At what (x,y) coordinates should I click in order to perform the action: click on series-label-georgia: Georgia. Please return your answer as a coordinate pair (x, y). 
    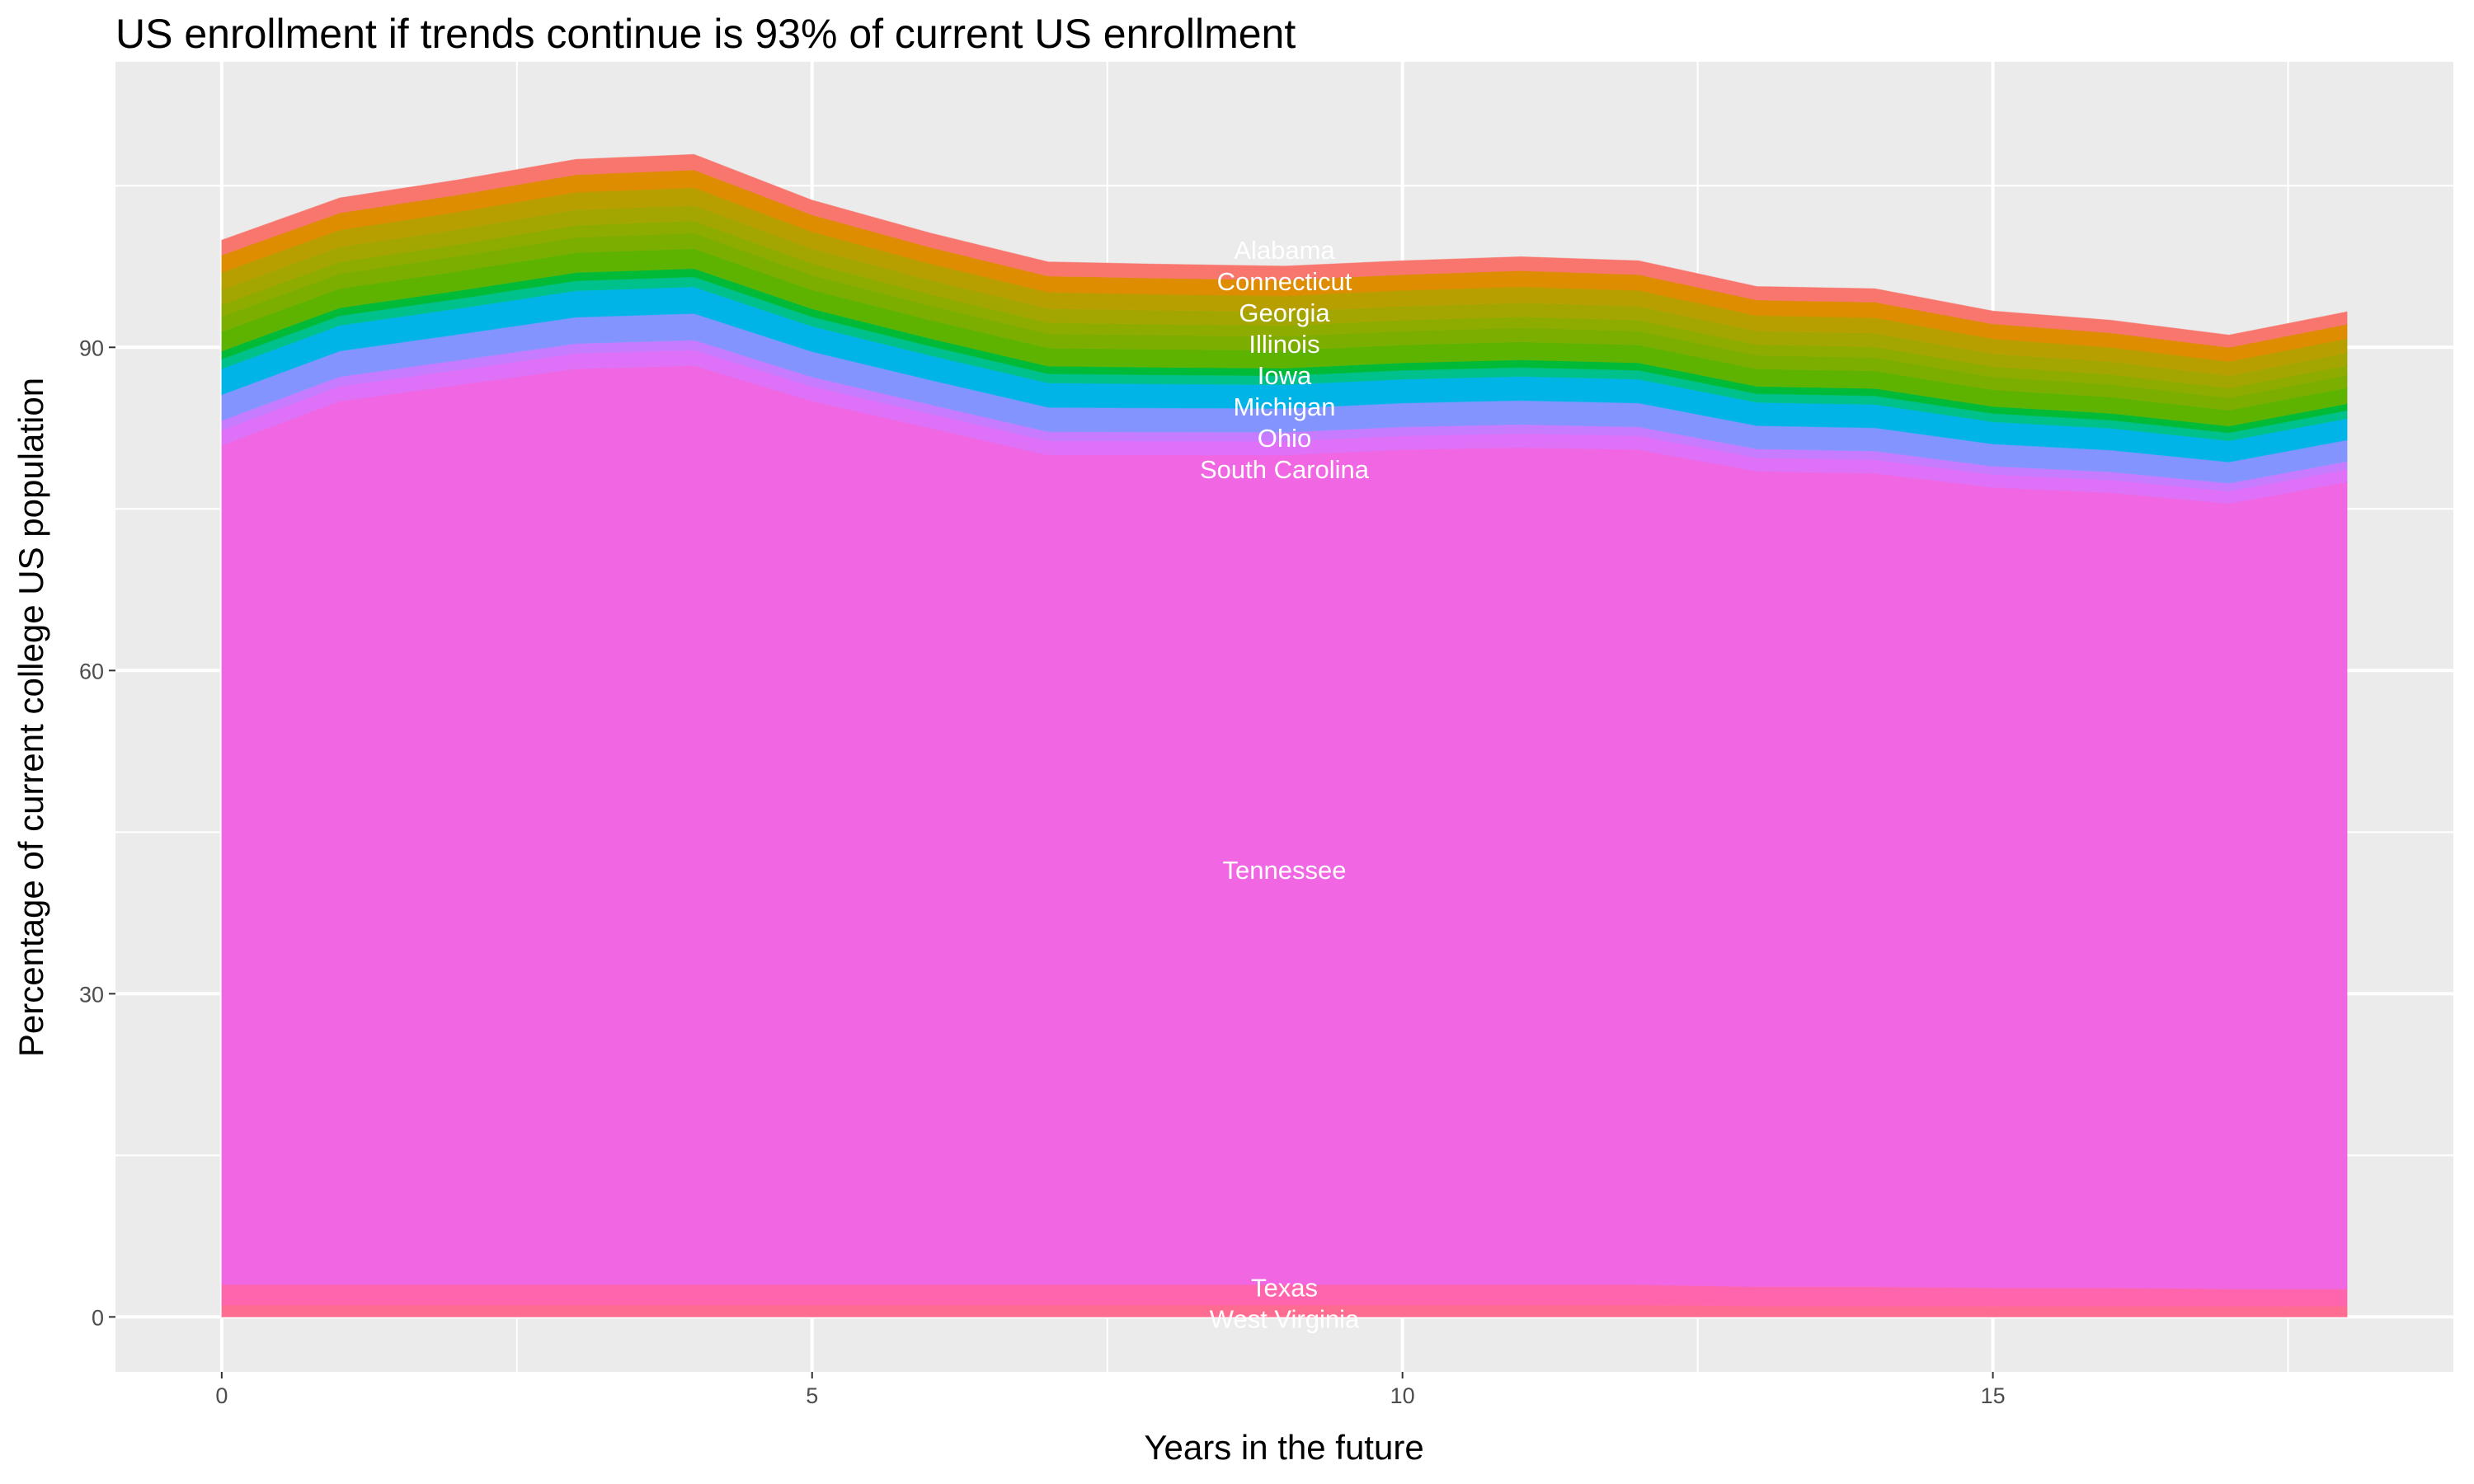
    Looking at the image, I should click on (1284, 312).